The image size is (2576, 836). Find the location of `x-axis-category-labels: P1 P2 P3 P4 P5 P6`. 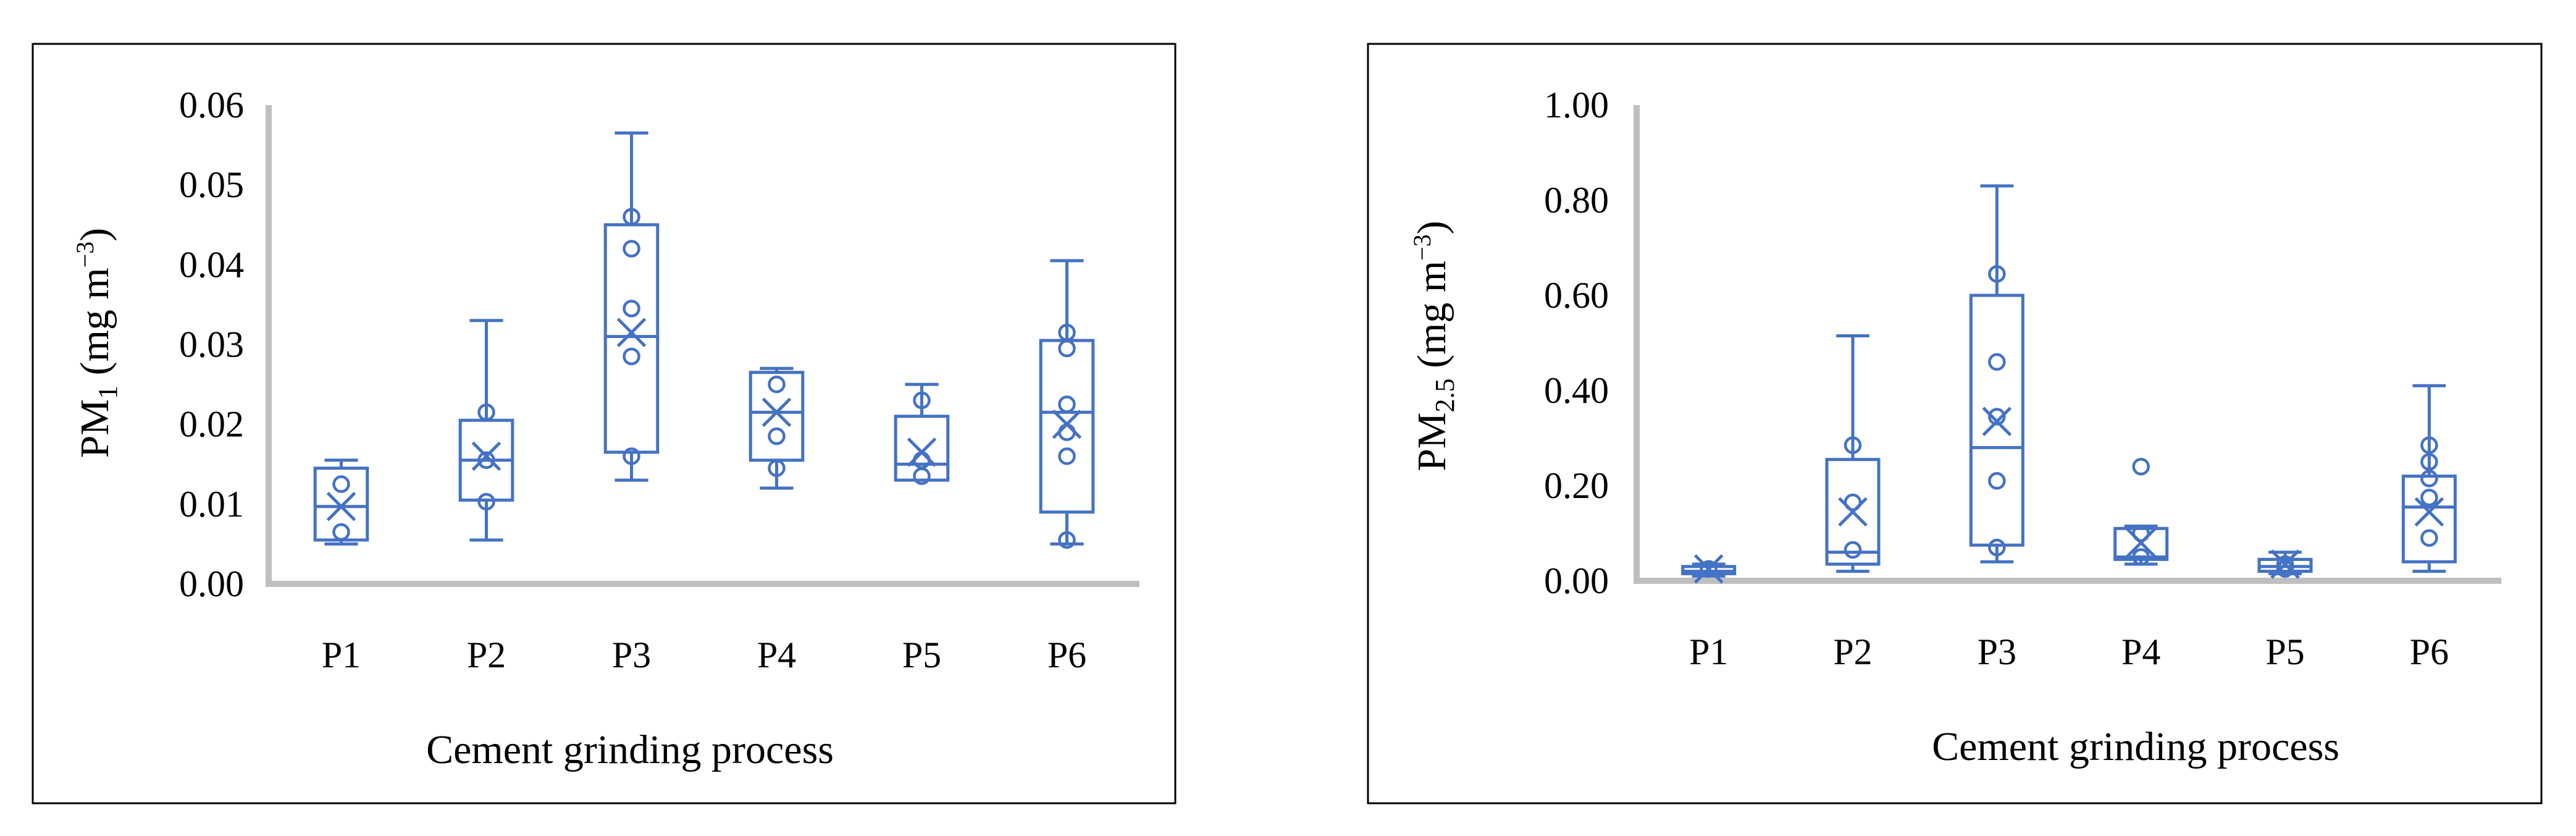

x-axis-category-labels: P1 P2 P3 P4 P5 P6 is located at coordinates (704, 655).